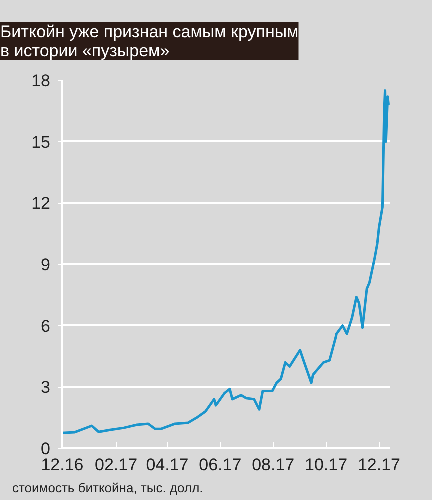 The width and height of the screenshot is (432, 500). I want to click on y-tick-label: 15, so click(41, 142).